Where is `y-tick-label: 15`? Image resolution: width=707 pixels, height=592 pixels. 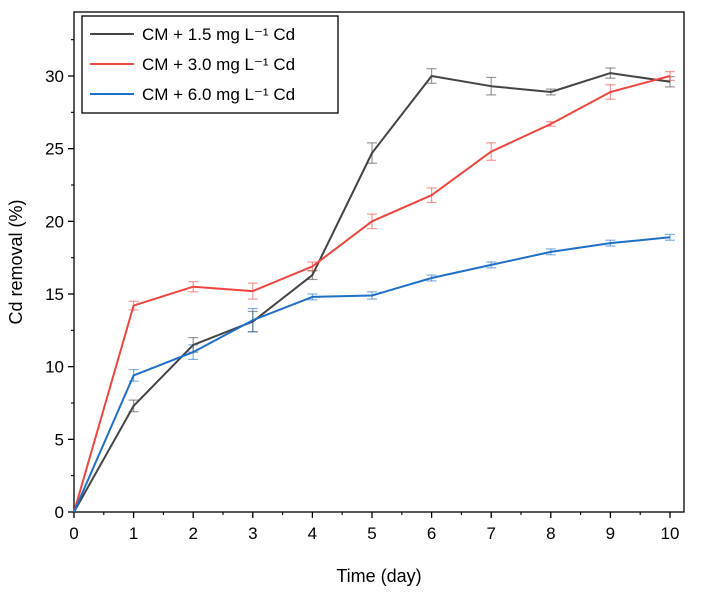
y-tick-label: 15 is located at coordinates (54, 294).